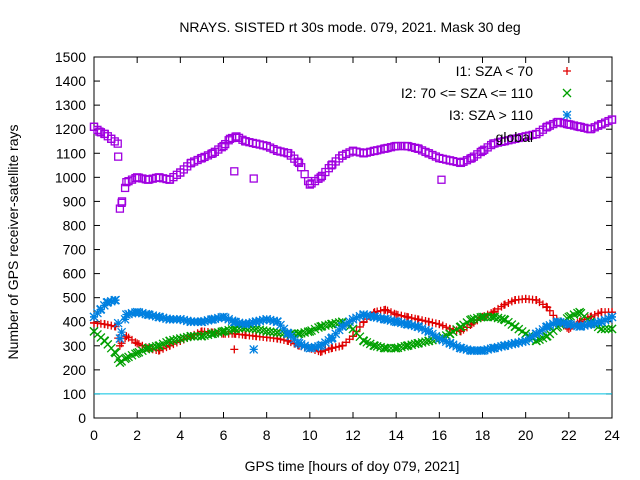 This screenshot has width=640, height=480. What do you see at coordinates (338, 260) in the screenshot?
I see `outlier-points` at bounding box center [338, 260].